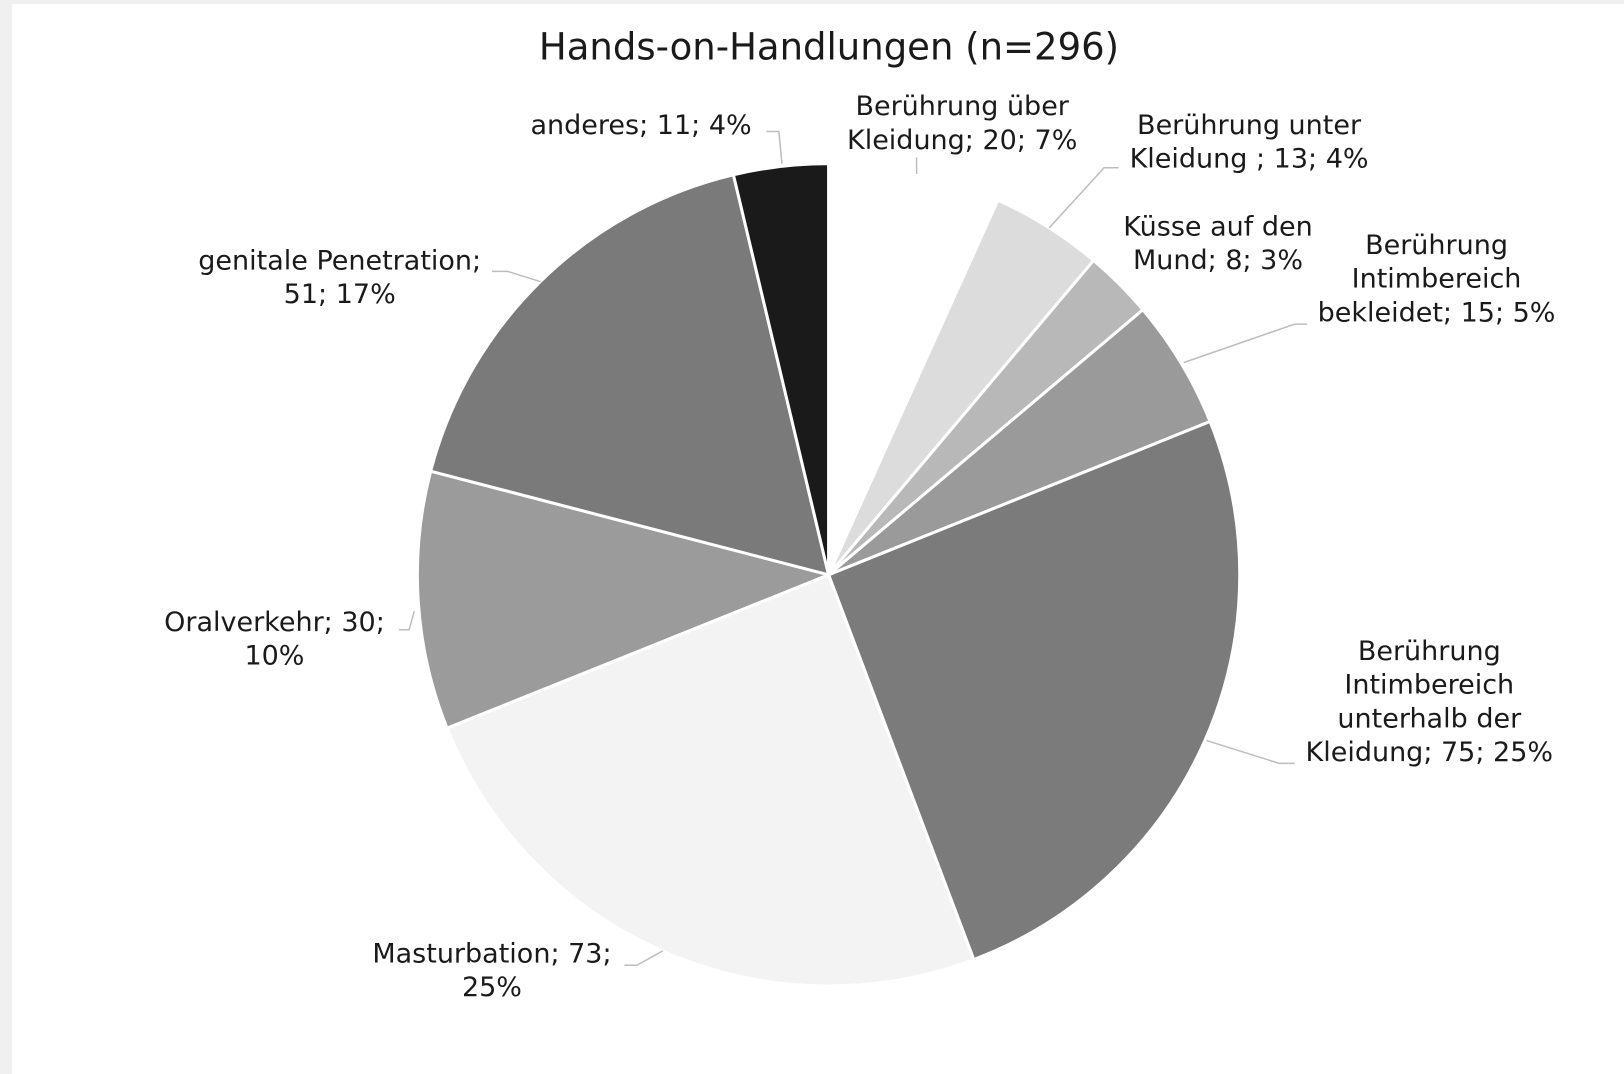 The height and width of the screenshot is (1074, 1624). I want to click on data-label: 51; 17%, so click(340, 294).